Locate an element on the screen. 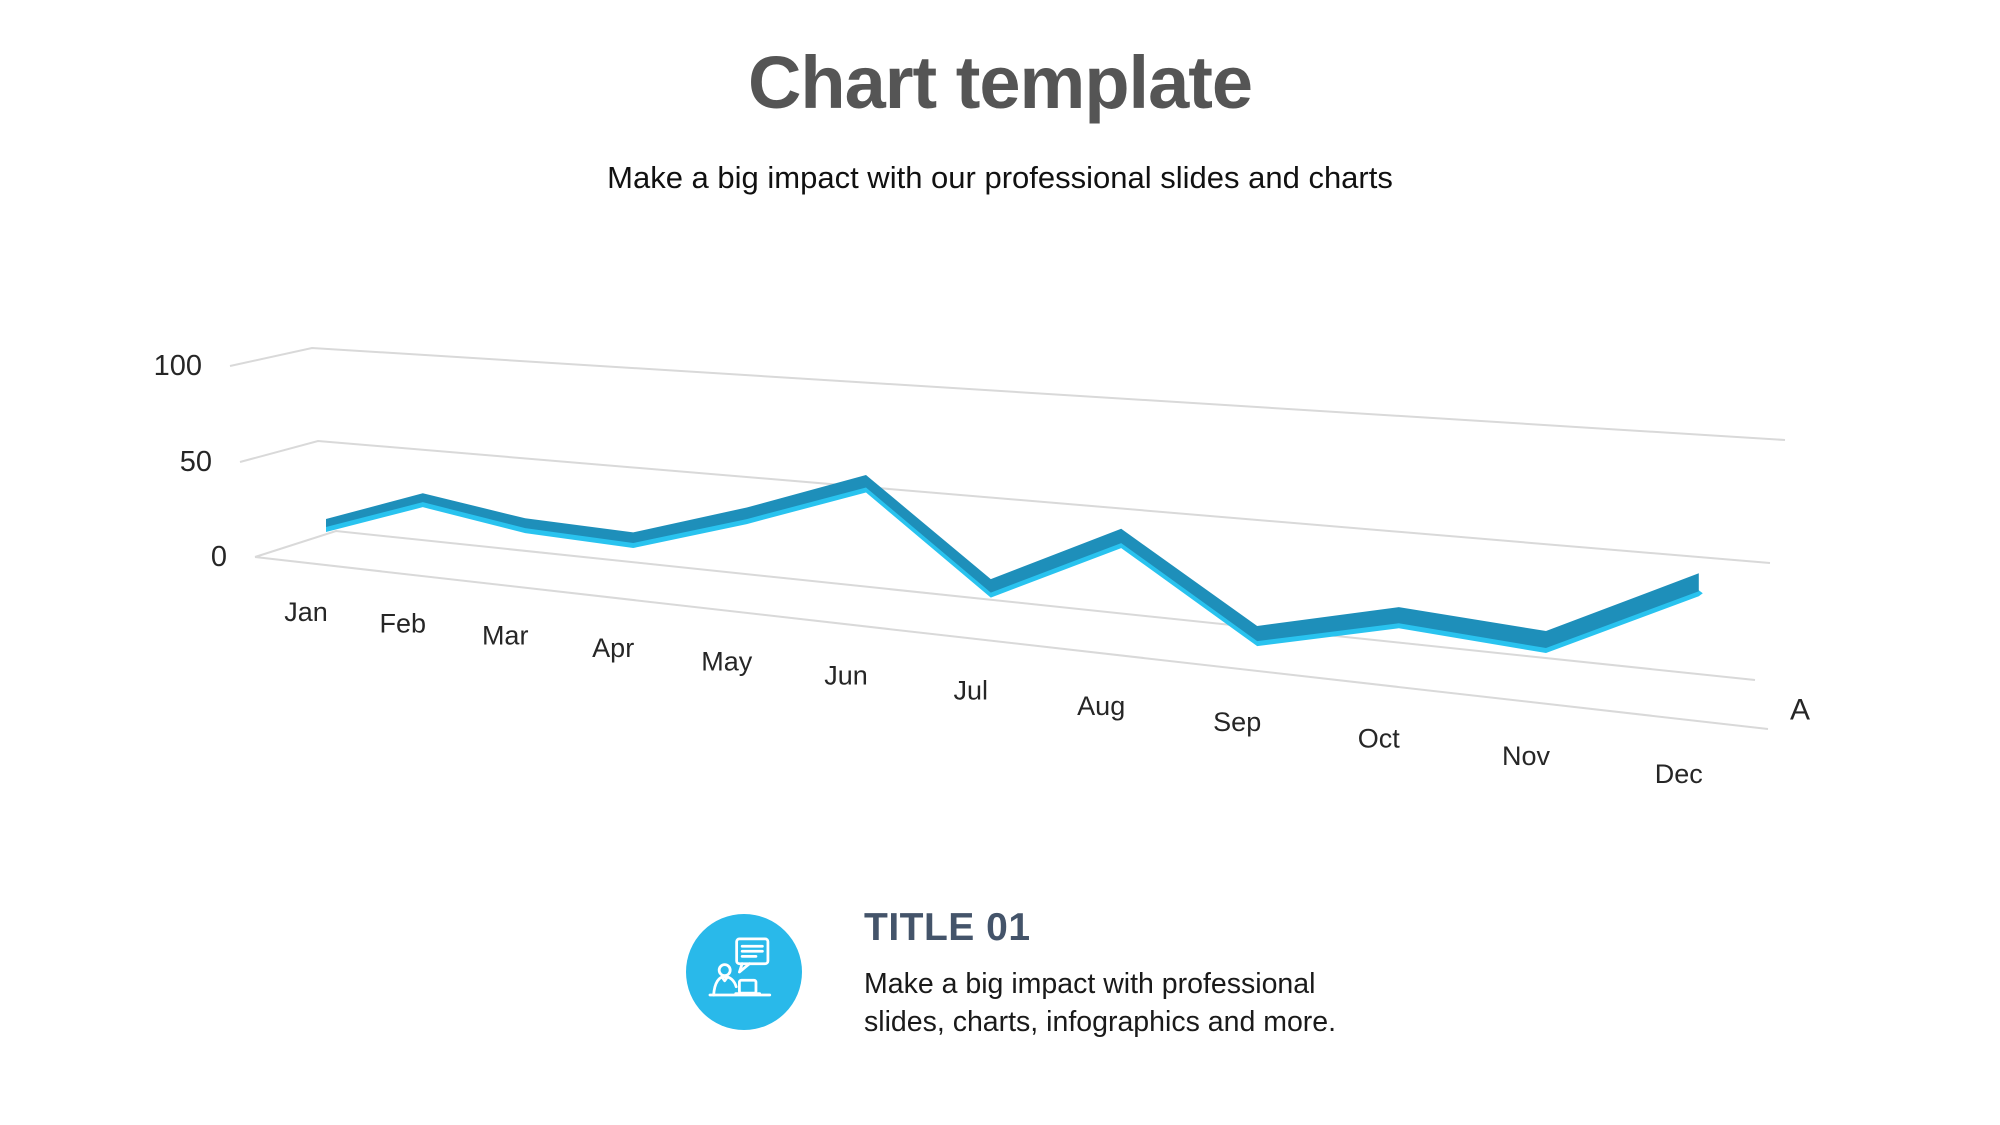  page-title: Chart template is located at coordinates (1000, 82).